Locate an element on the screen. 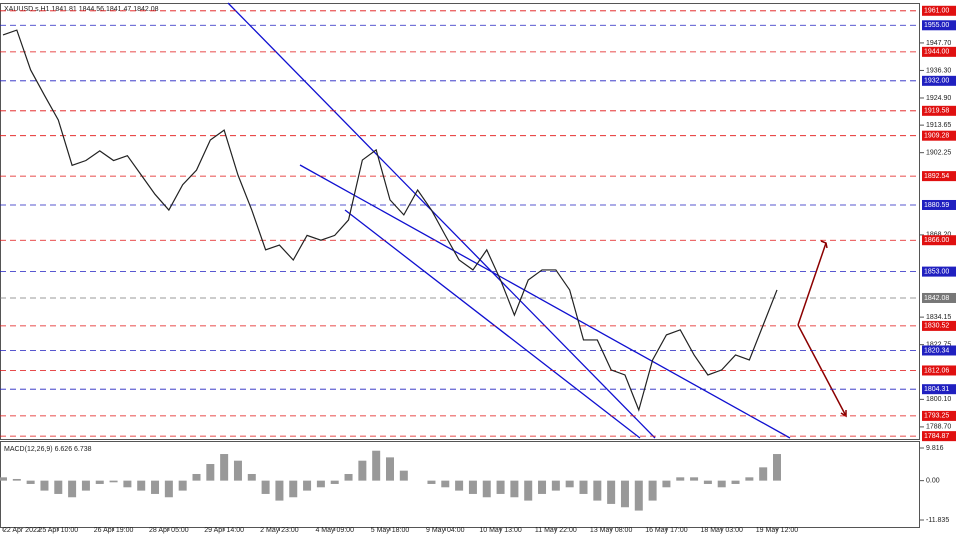 This screenshot has width=956, height=535. macd-title: MACD(12,26,9) 6.626 6.738 is located at coordinates (48, 449).